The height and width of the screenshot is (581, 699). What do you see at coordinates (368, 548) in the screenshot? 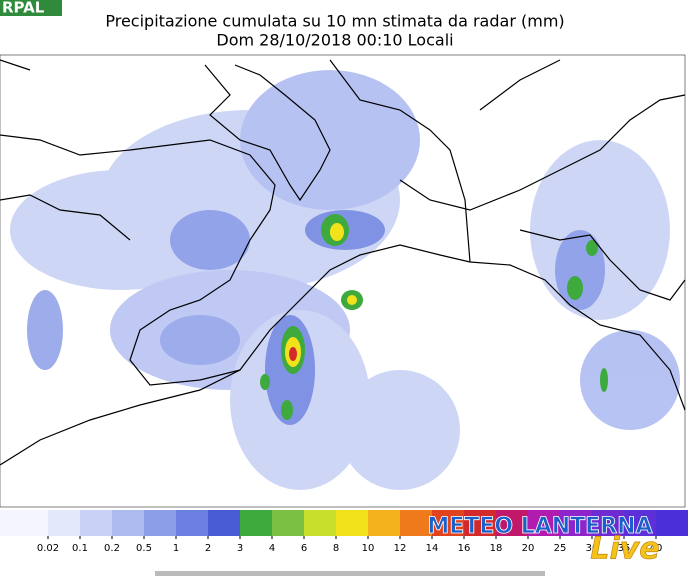
I see `colorbar-label: 10` at bounding box center [368, 548].